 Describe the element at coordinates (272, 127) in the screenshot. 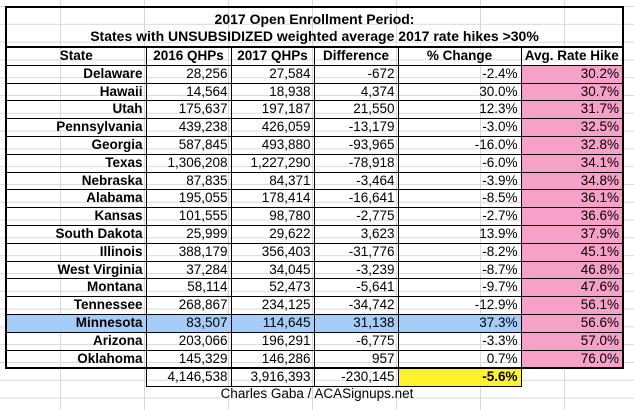

I see `qhps-2017-cell: 426,059` at that location.